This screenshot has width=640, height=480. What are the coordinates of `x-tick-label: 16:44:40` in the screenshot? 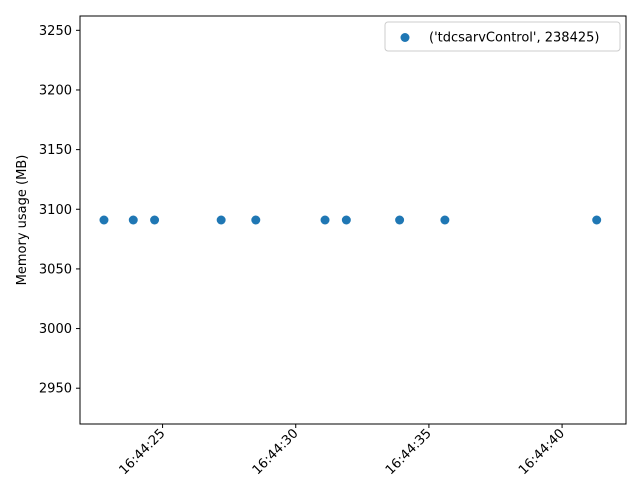 It's located at (542, 452).